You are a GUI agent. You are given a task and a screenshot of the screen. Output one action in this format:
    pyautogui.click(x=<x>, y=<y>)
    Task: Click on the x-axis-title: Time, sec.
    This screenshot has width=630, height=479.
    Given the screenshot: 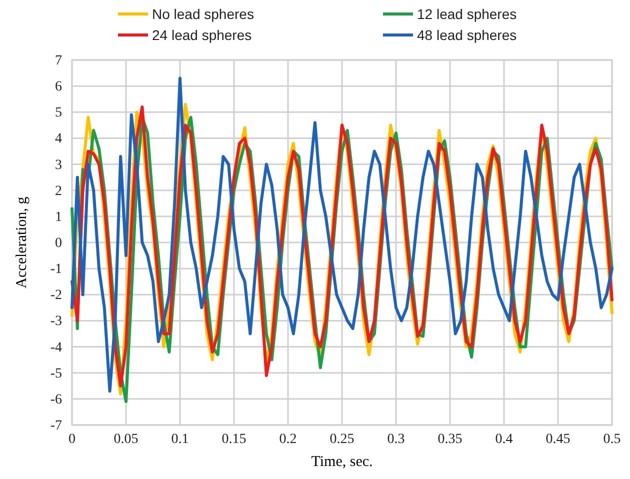 What is the action you would take?
    pyautogui.click(x=342, y=462)
    